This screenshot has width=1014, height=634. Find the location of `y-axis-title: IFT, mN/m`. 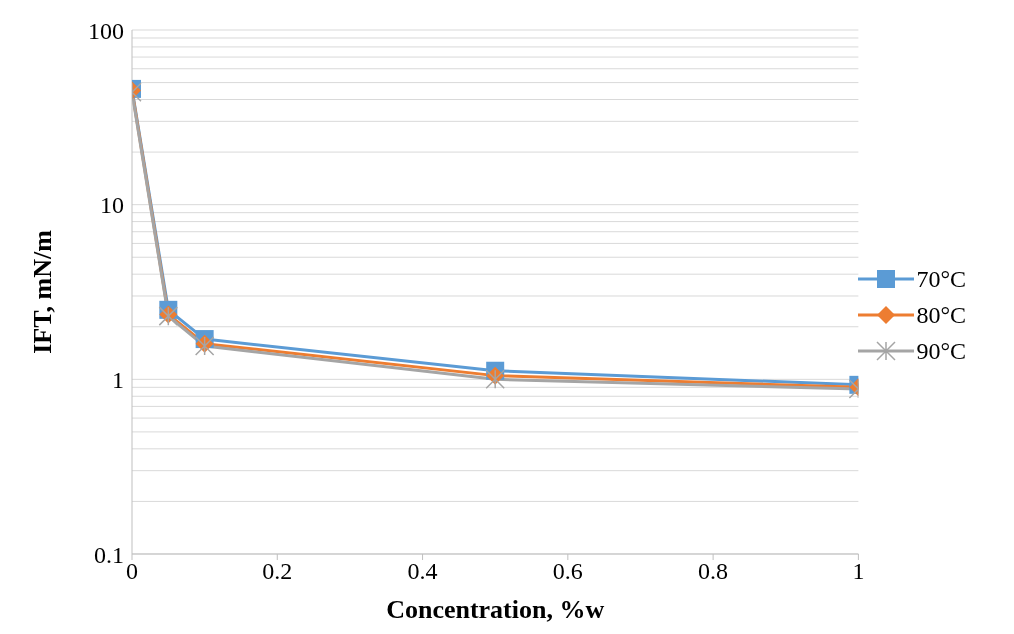

y-axis-title: IFT, mN/m is located at coordinates (43, 291).